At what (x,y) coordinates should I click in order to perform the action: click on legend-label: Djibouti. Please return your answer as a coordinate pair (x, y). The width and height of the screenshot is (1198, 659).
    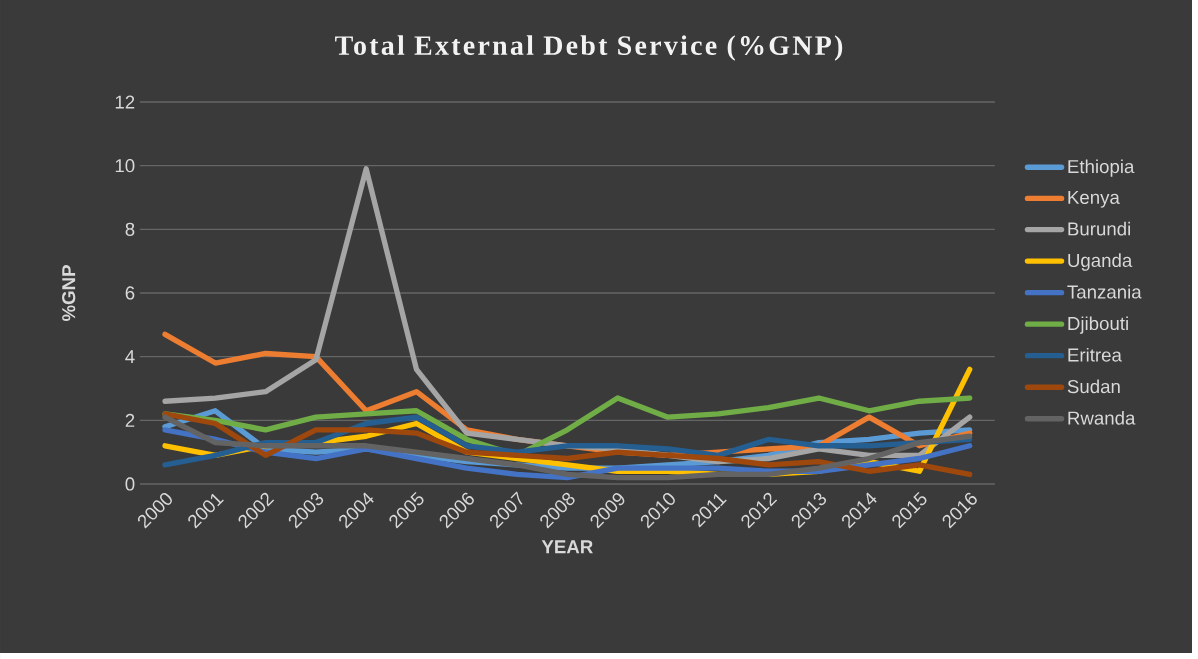
    Looking at the image, I should click on (1098, 325).